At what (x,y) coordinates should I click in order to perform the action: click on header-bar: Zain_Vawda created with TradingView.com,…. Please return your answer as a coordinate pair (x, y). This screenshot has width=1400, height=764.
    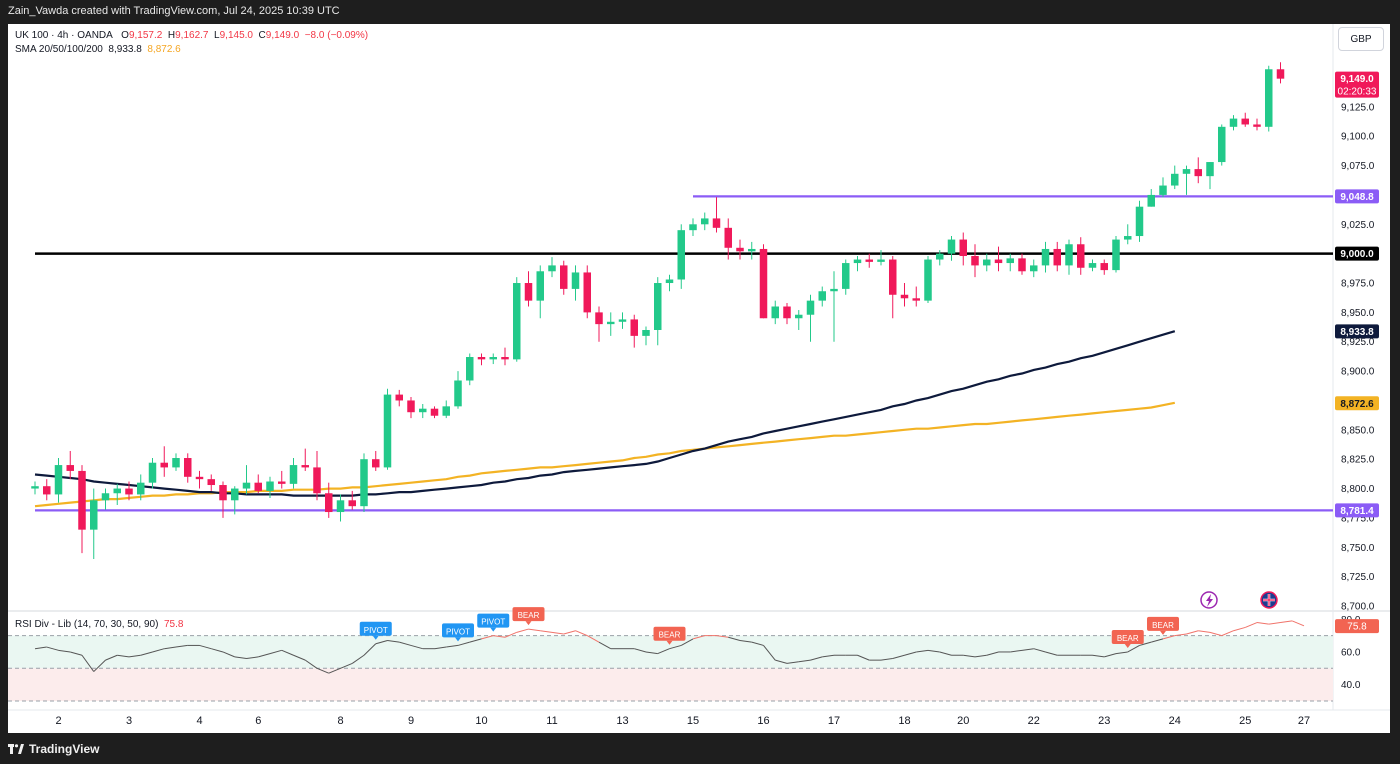
    Looking at the image, I should click on (700, 12).